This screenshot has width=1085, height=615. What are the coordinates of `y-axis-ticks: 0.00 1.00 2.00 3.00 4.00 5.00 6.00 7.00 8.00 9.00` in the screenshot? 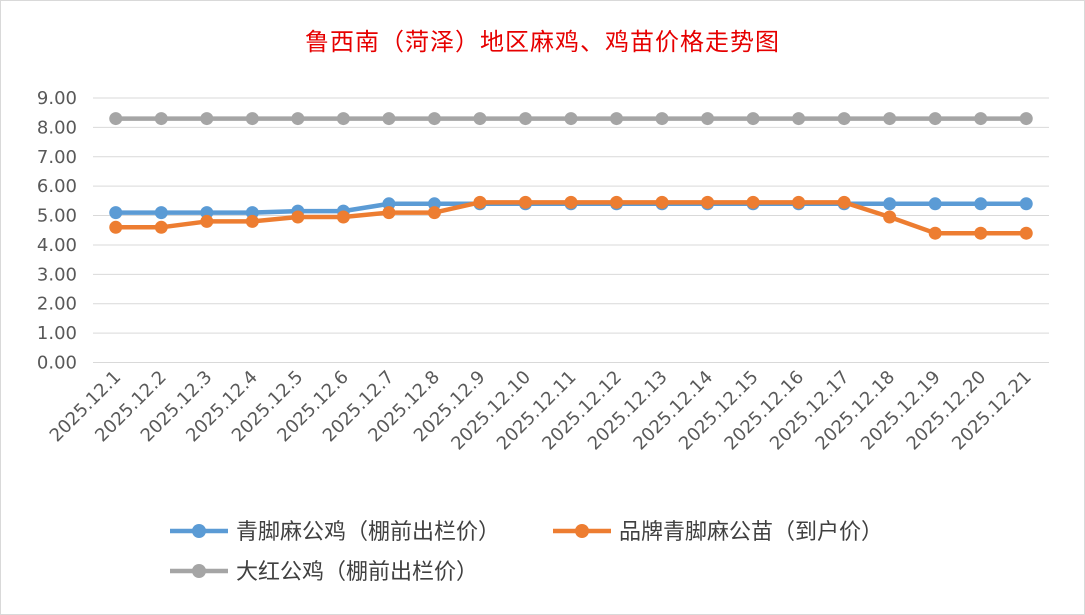 It's located at (57, 231).